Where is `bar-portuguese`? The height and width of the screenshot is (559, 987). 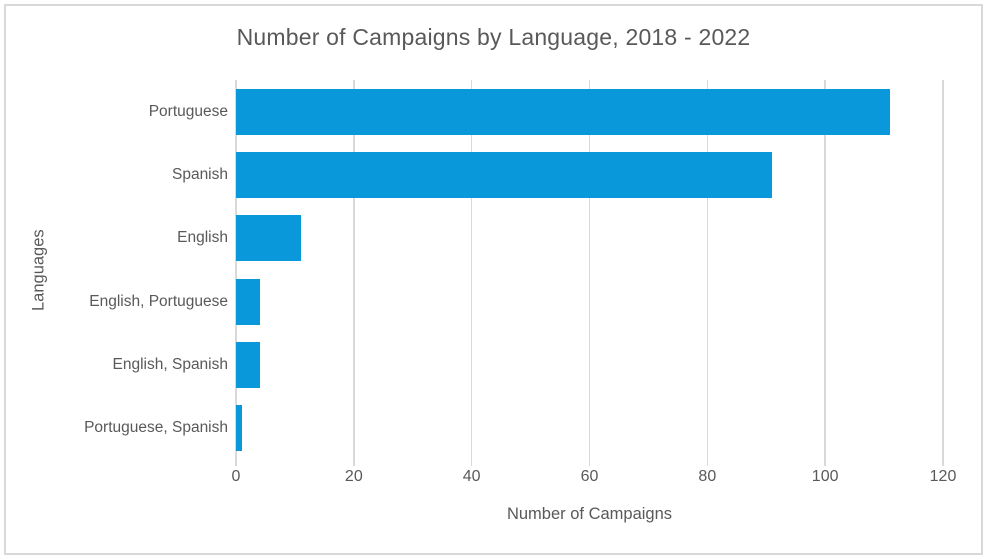 bar-portuguese is located at coordinates (563, 111).